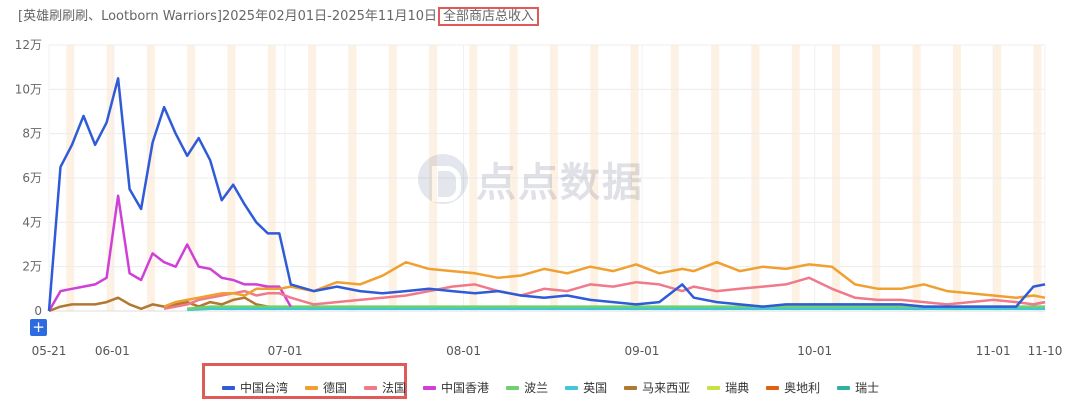 This screenshot has width=1066, height=413. I want to click on watermark: 点点数据, so click(531, 179).